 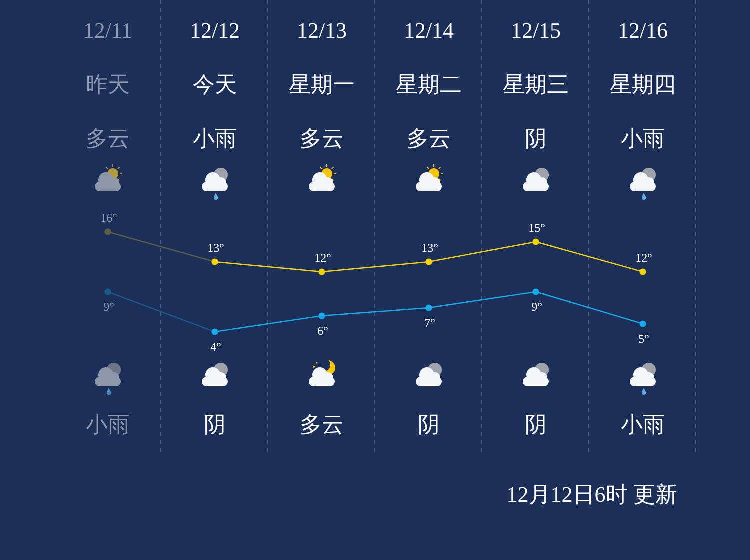 I want to click on data-label: 7°, so click(x=430, y=323).